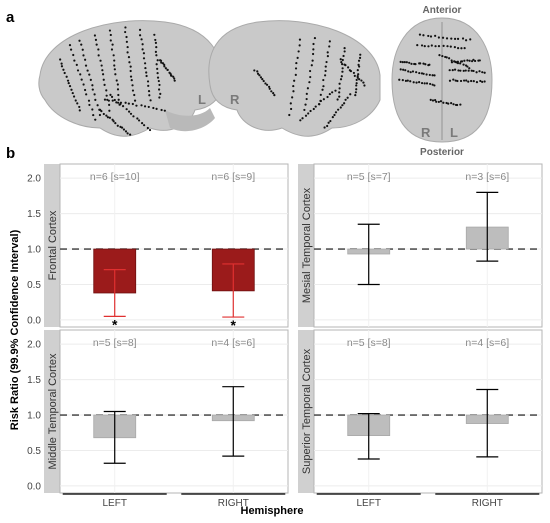 Image resolution: width=550 pixels, height=523 pixels. What do you see at coordinates (114, 503) in the screenshot?
I see `x-tick-label: LEFT` at bounding box center [114, 503].